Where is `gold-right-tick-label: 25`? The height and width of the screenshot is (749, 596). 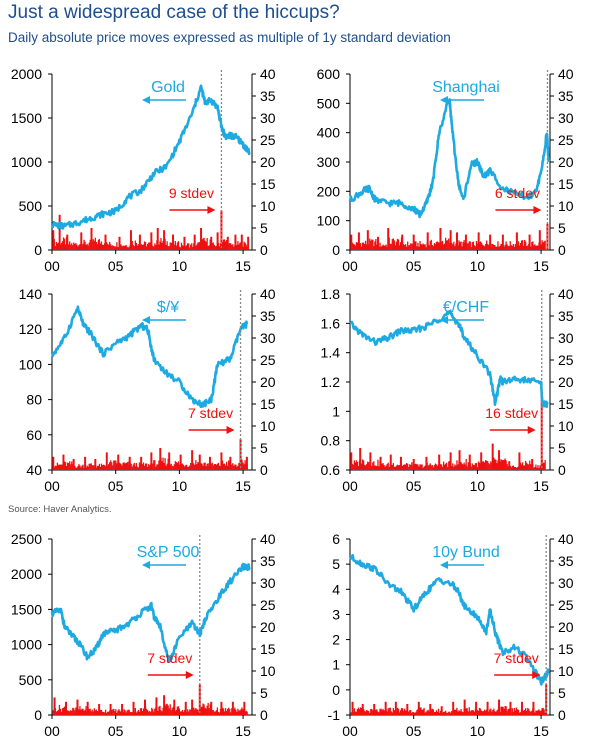 gold-right-tick-label: 25 is located at coordinates (268, 140).